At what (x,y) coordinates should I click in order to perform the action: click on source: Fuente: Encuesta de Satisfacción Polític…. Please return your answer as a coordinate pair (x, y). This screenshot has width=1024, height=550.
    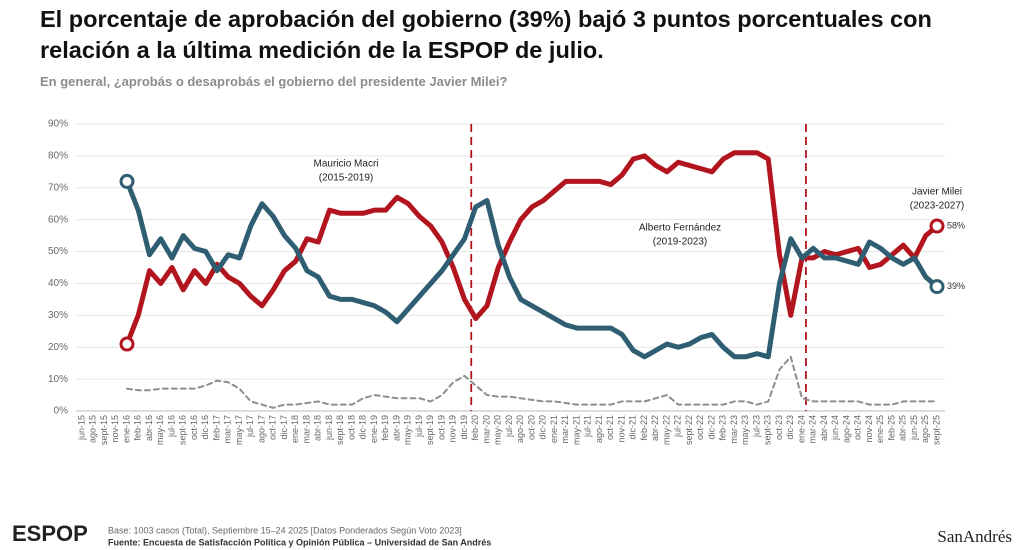
    Looking at the image, I should click on (299, 542).